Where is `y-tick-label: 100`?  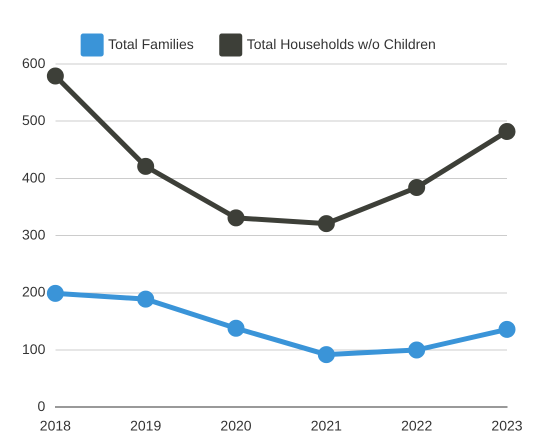 y-tick-label: 100 is located at coordinates (34, 348).